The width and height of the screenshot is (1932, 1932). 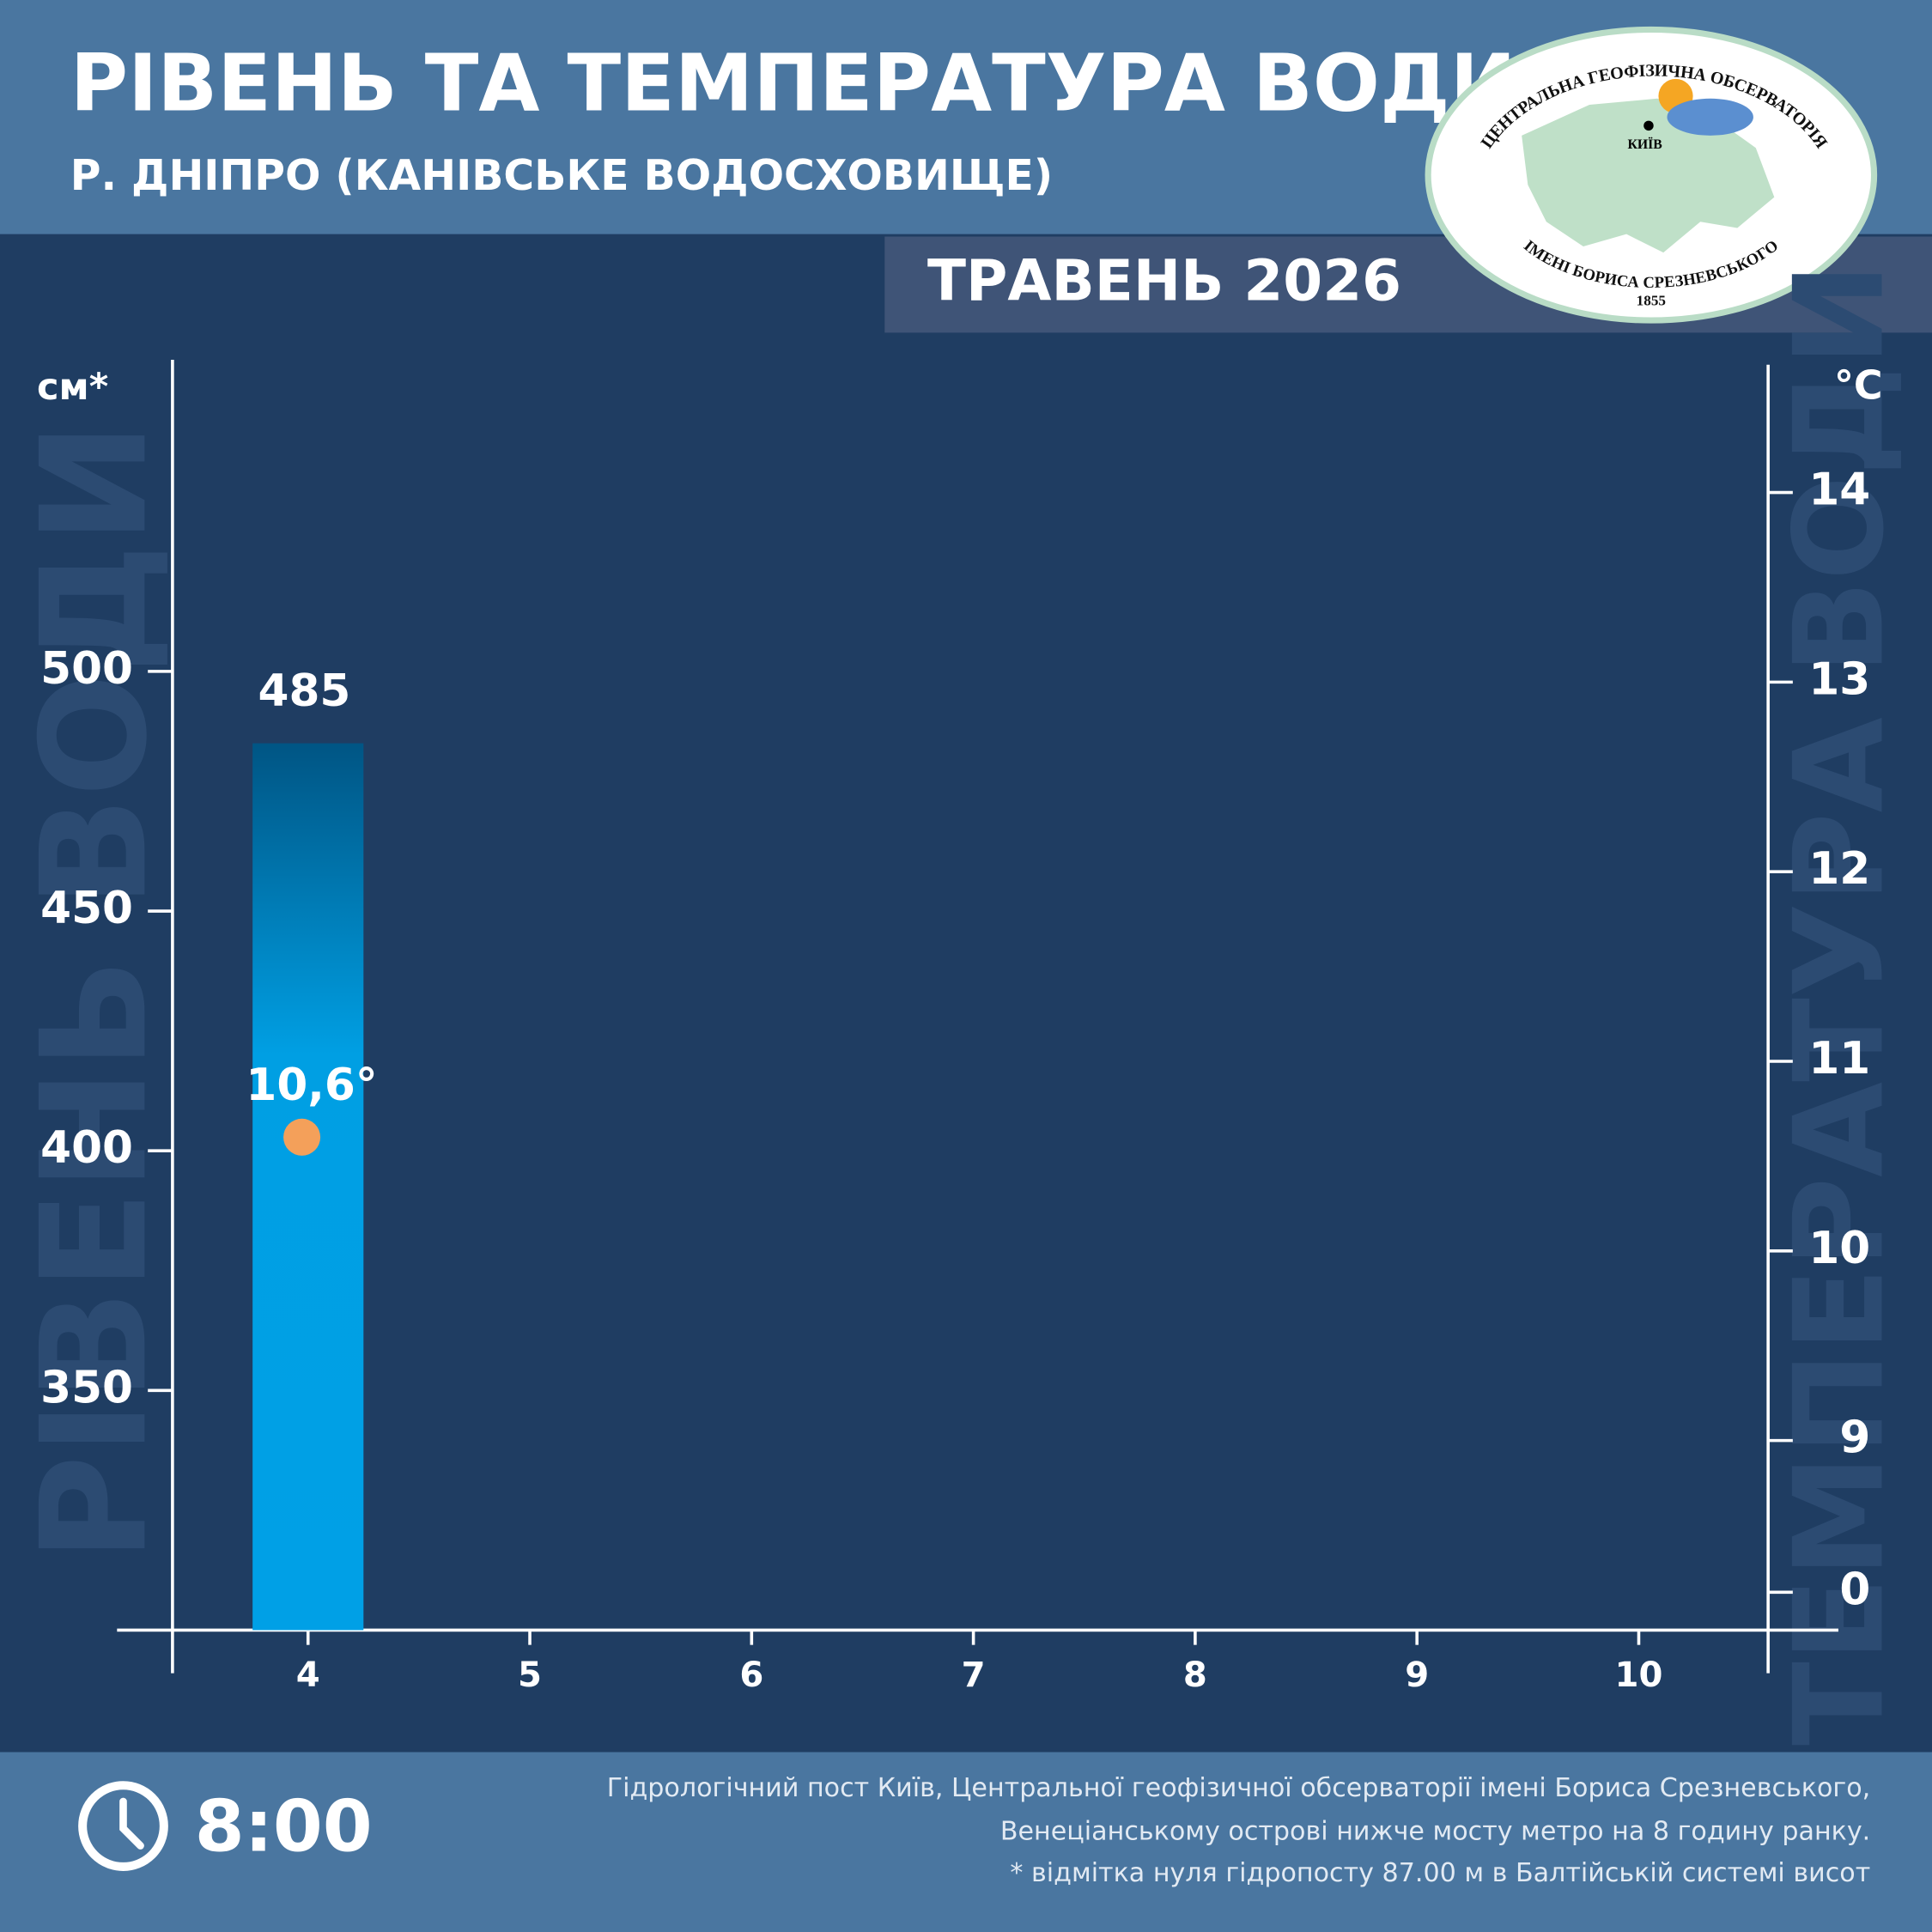 What do you see at coordinates (530, 1675) in the screenshot?
I see `x-tick-label: 5` at bounding box center [530, 1675].